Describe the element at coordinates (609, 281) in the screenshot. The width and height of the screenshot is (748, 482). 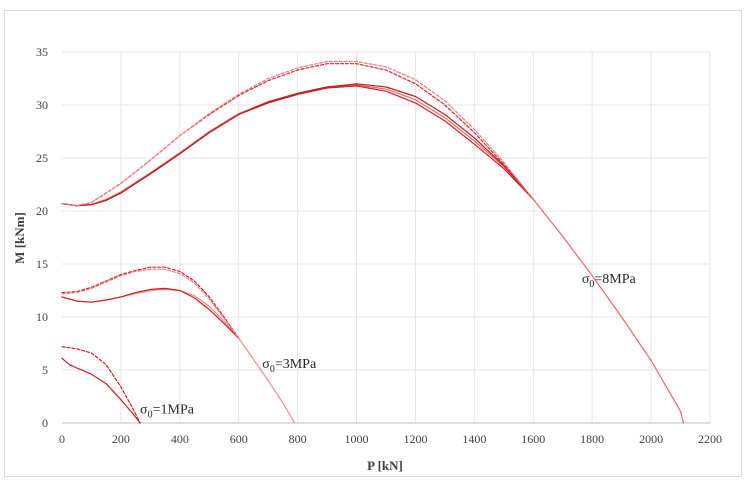
I see `annotation-8MPa: σ0=8MPa` at that location.